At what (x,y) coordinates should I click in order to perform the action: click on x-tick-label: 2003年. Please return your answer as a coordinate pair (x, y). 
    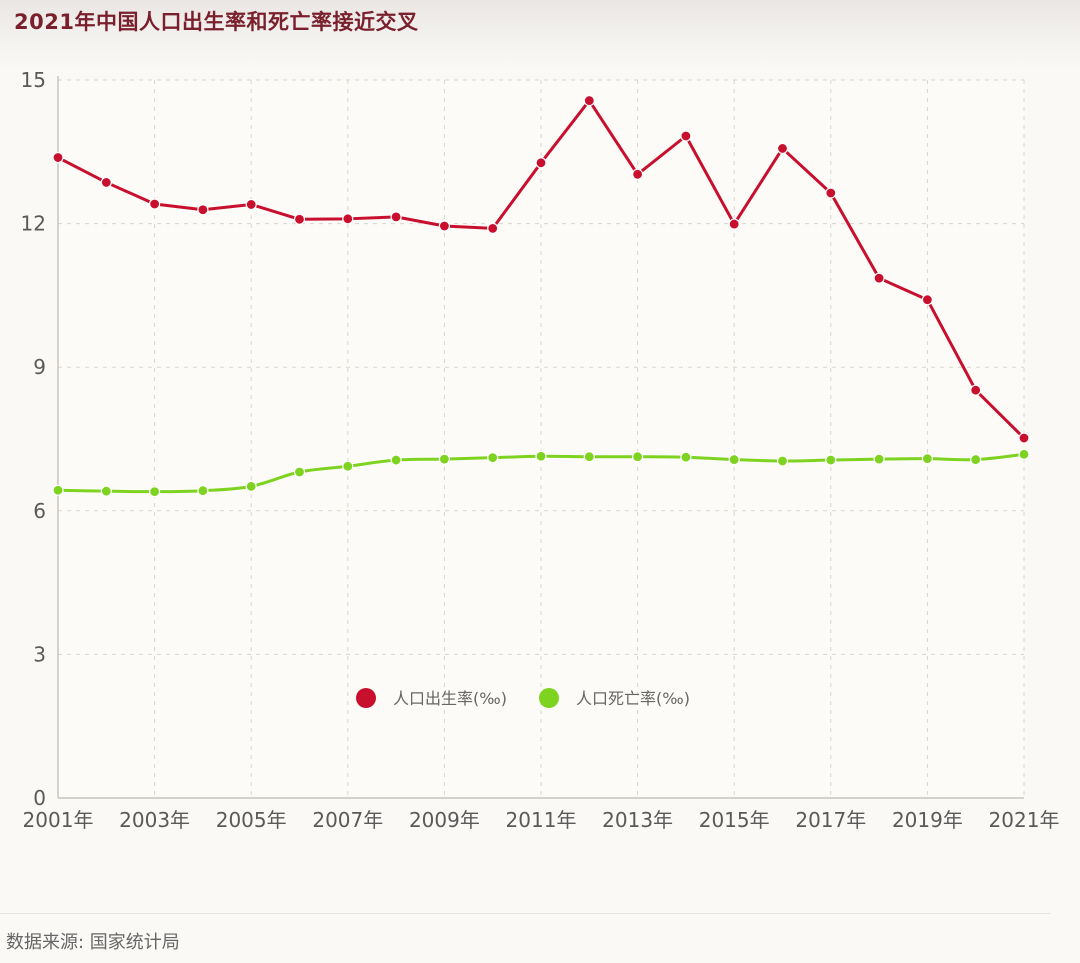
    Looking at the image, I should click on (154, 820).